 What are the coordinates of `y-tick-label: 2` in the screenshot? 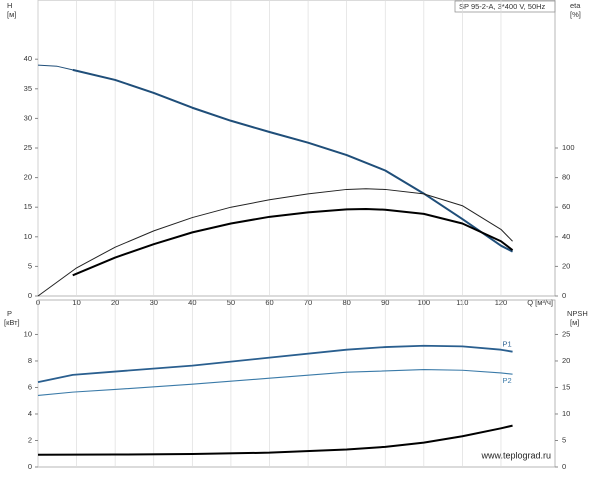 It's located at (30, 439).